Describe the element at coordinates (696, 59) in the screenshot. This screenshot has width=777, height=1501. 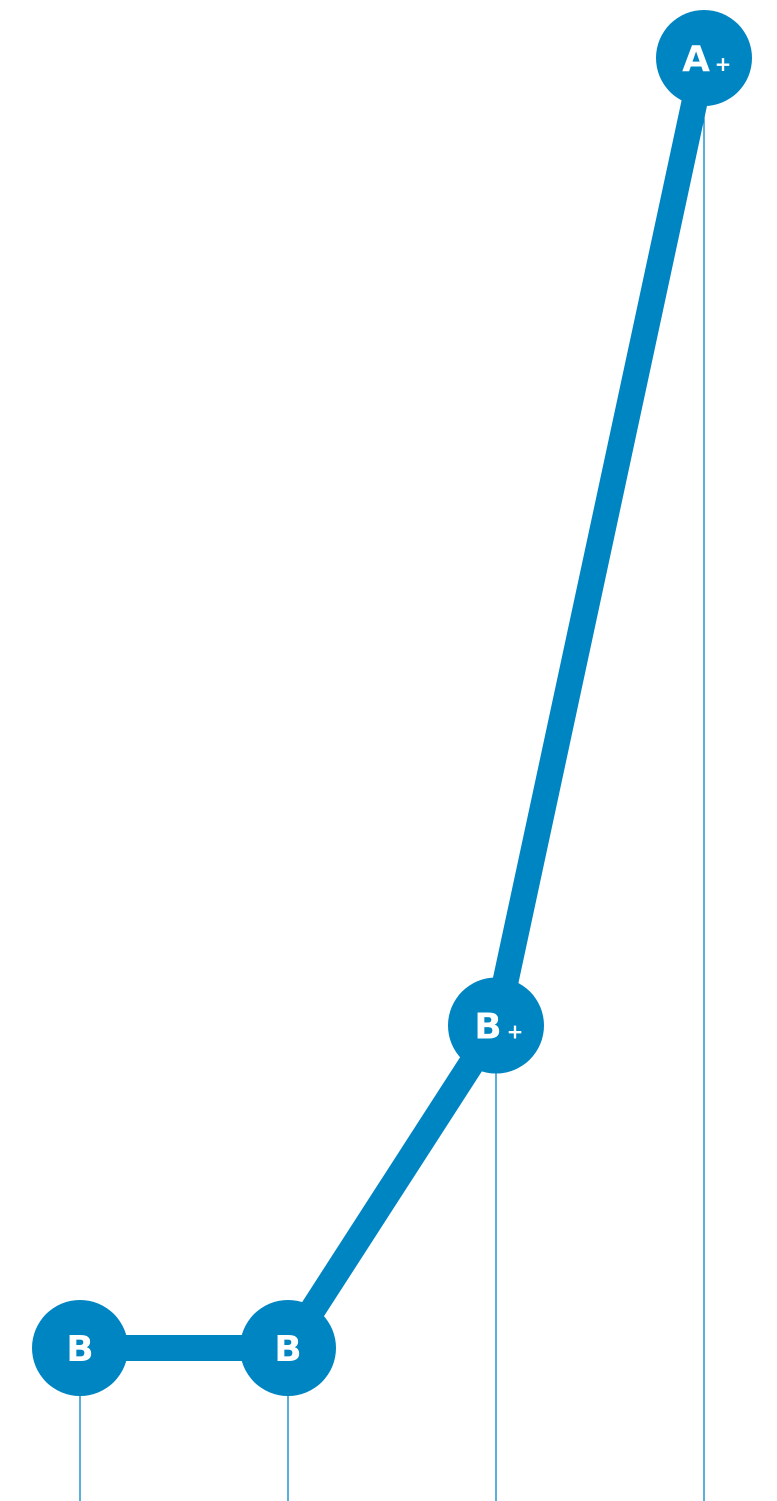
I see `grade-letter: A` at that location.